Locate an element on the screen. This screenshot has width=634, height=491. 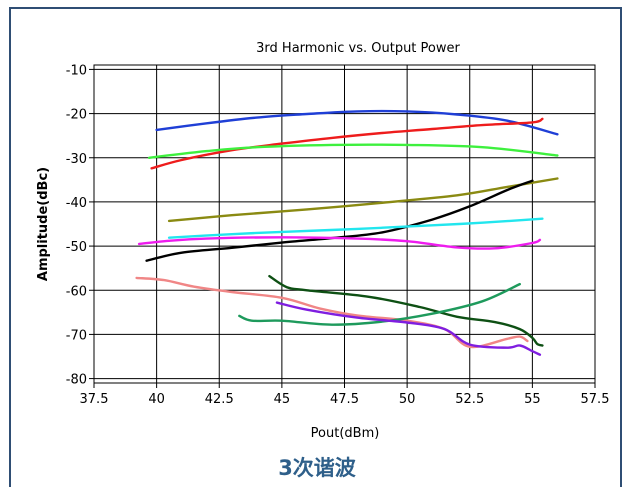
y-tick-label: -50 is located at coordinates (76, 247).